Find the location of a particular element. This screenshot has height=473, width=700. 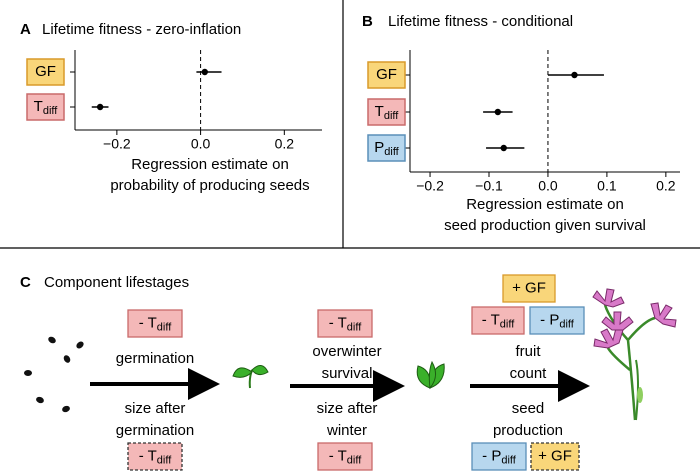

seeds is located at coordinates (54, 374).